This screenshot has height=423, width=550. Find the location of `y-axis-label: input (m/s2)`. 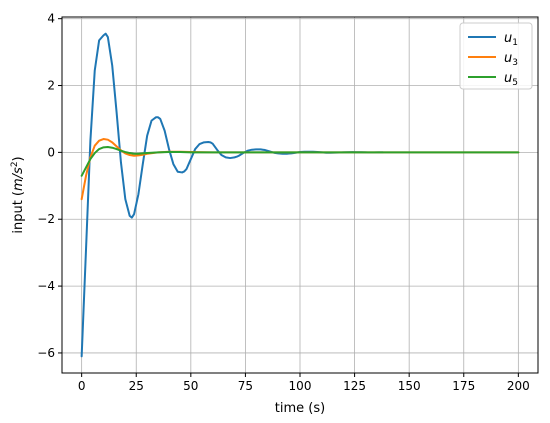

y-axis-label: input (m/s2) is located at coordinates (18, 194).